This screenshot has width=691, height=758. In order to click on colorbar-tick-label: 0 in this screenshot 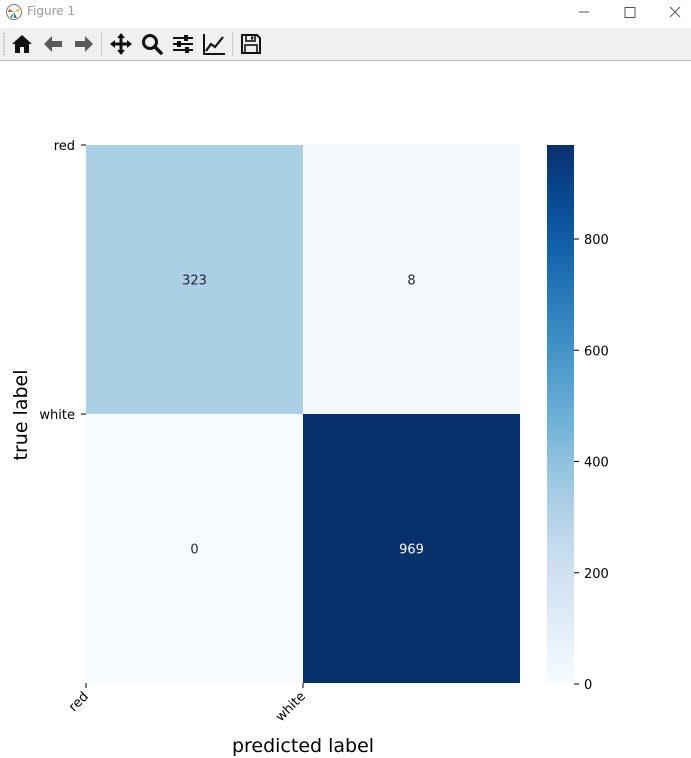, I will do `click(588, 685)`.